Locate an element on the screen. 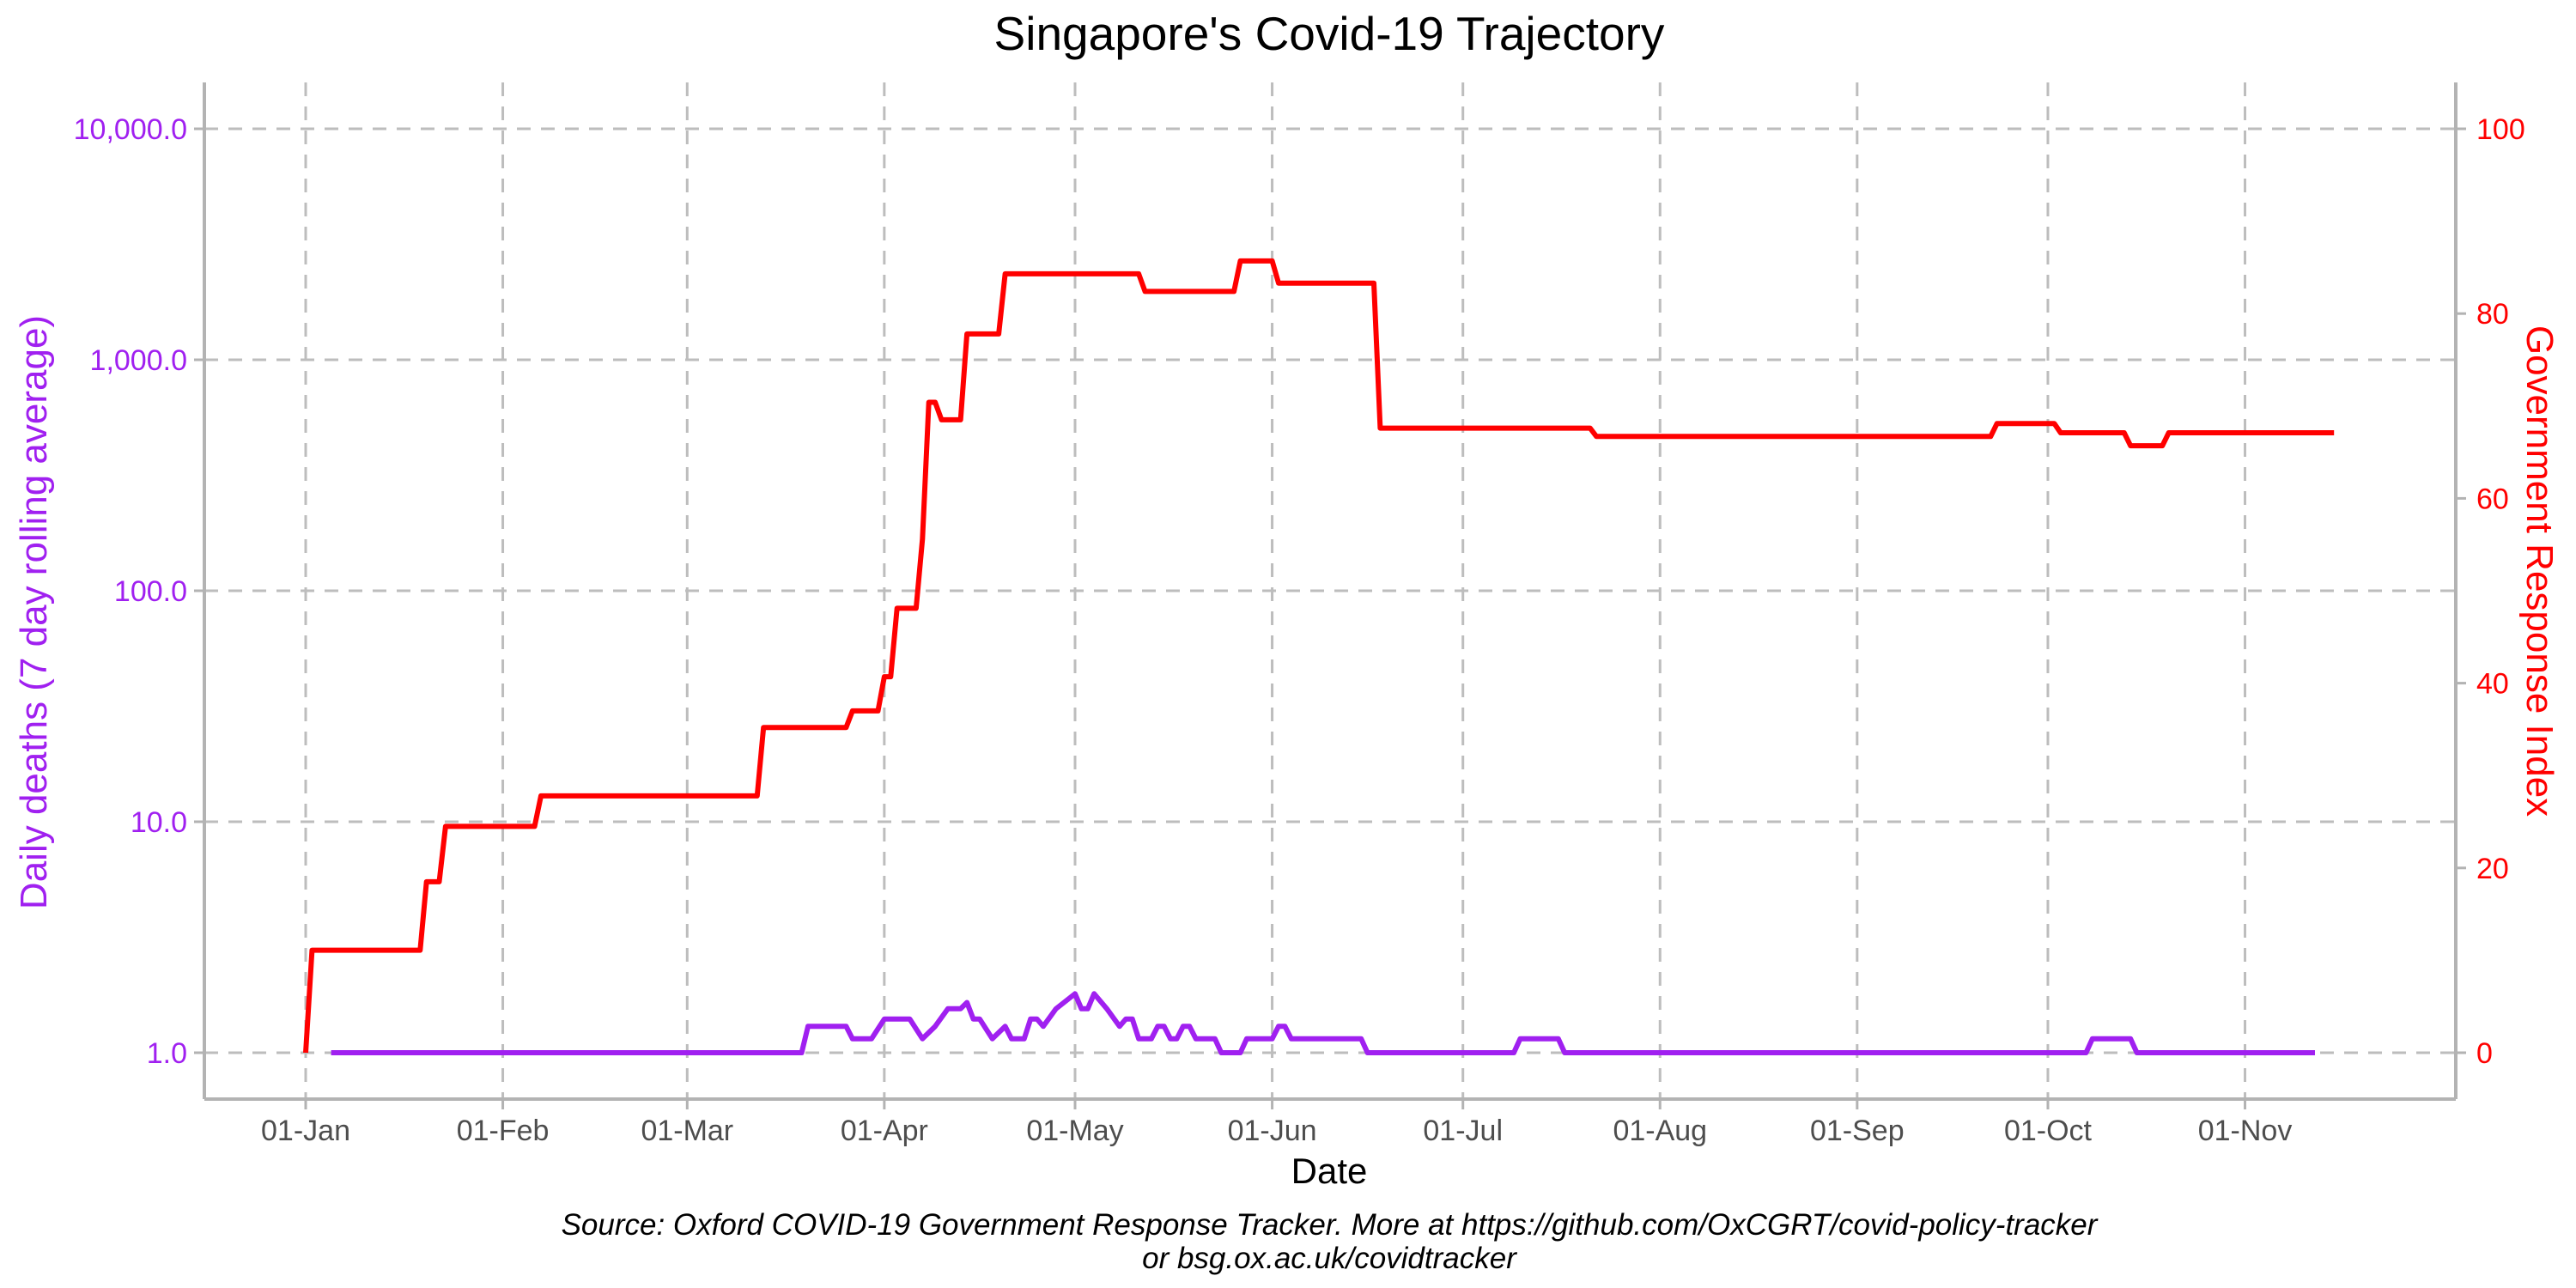  left-tick-label: 10,000.0 is located at coordinates (130, 129).